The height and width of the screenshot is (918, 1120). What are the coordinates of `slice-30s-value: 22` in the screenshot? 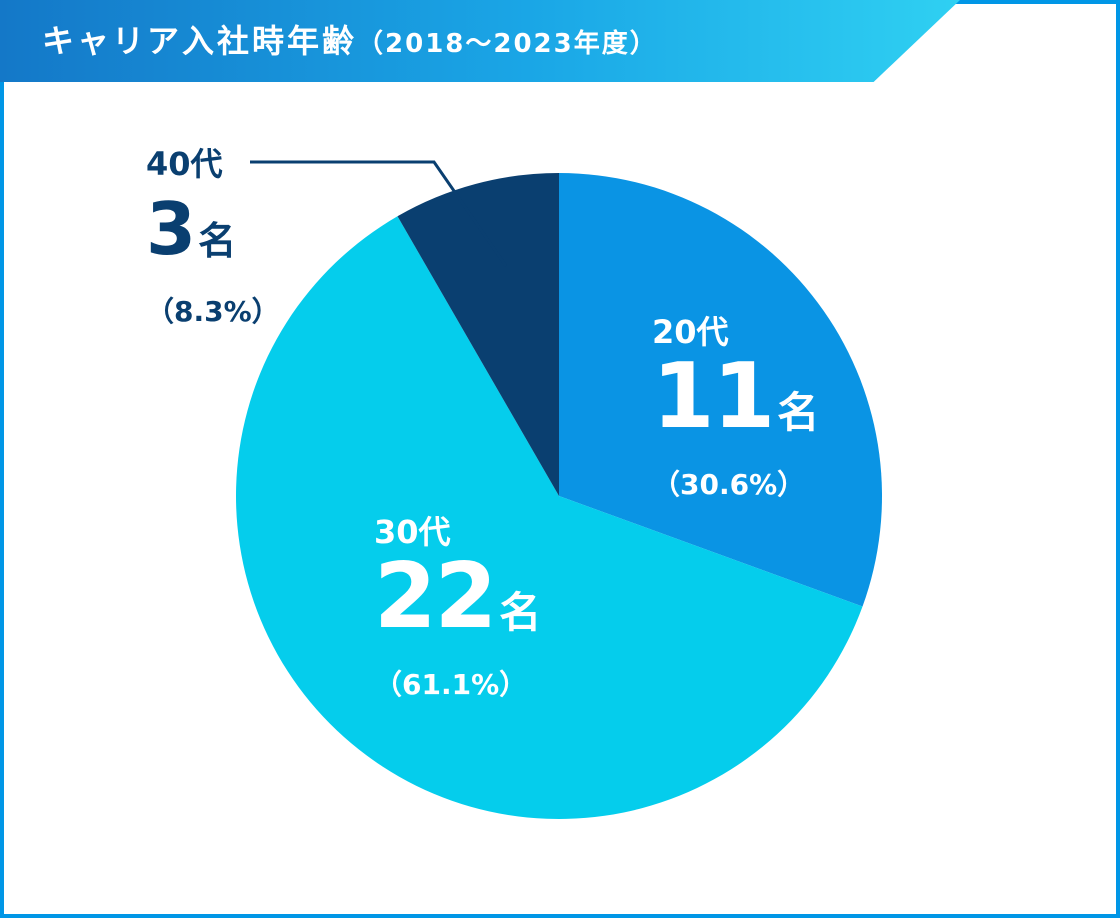 It's located at (435, 596).